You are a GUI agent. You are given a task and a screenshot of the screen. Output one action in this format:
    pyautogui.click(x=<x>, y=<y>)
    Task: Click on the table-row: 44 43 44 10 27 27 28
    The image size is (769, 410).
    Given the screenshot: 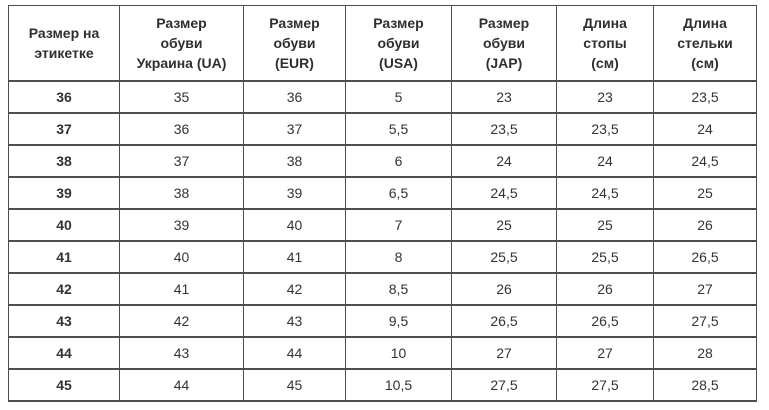 What is the action you would take?
    pyautogui.click(x=382, y=353)
    